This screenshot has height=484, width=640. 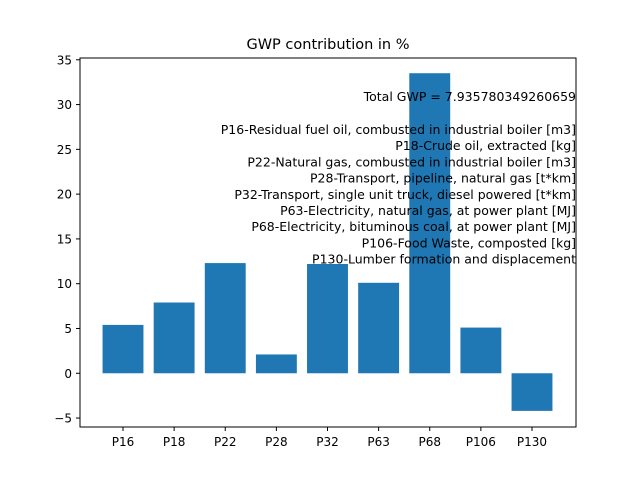 What do you see at coordinates (174, 338) in the screenshot?
I see `bar-p18` at bounding box center [174, 338].